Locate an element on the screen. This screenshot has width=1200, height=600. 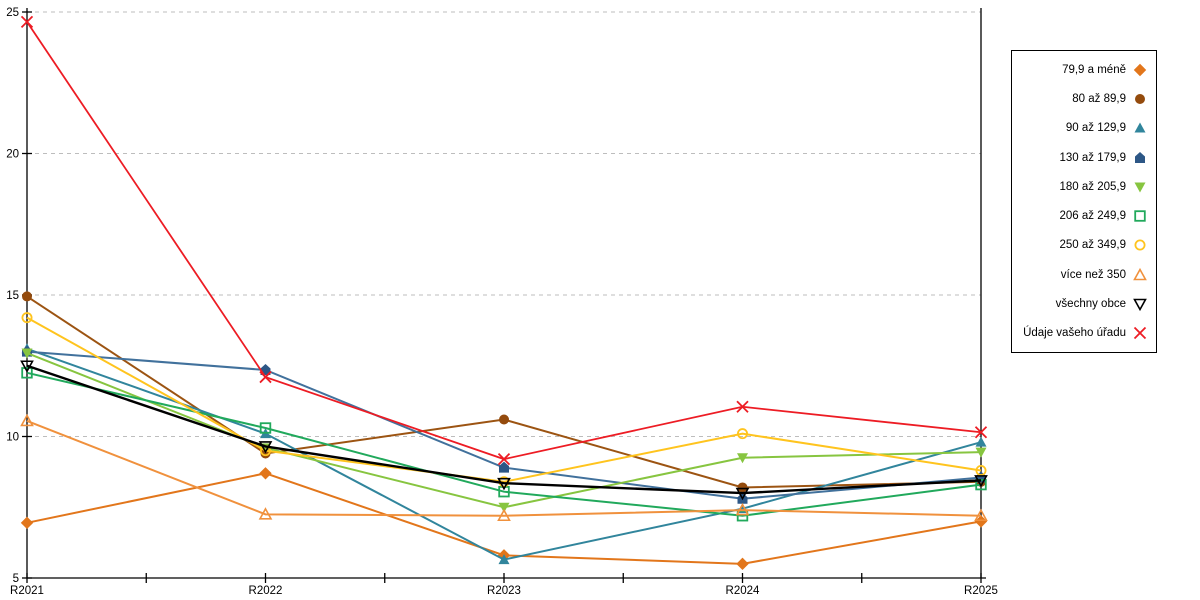
legend-item-label: všechny obce is located at coordinates (1090, 304).